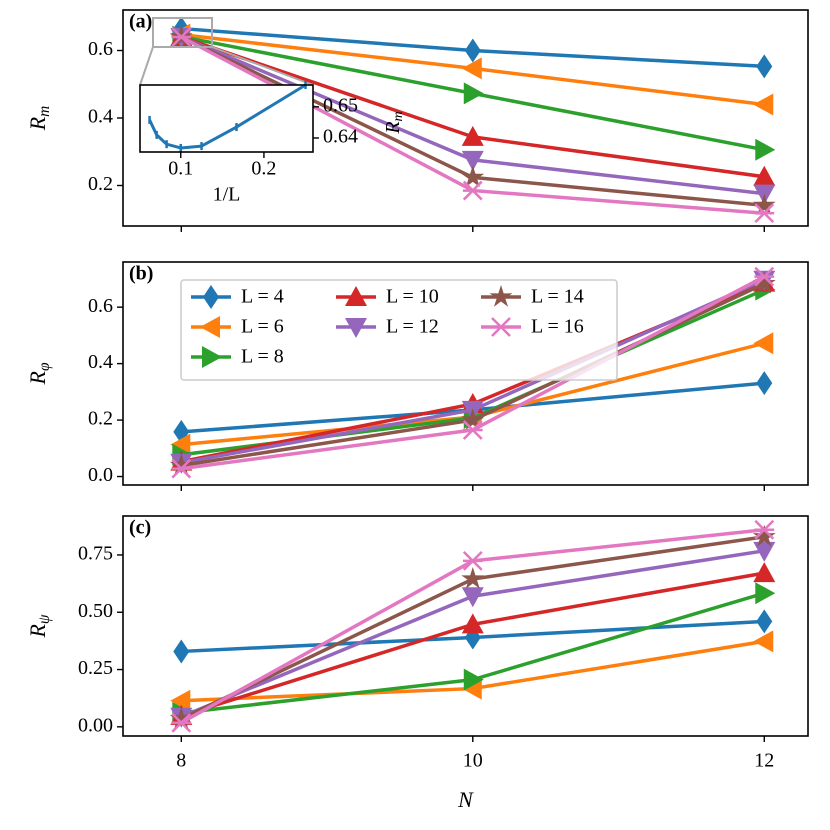 This screenshot has height=830, width=830. I want to click on legend-label: L = 6, so click(262, 327).